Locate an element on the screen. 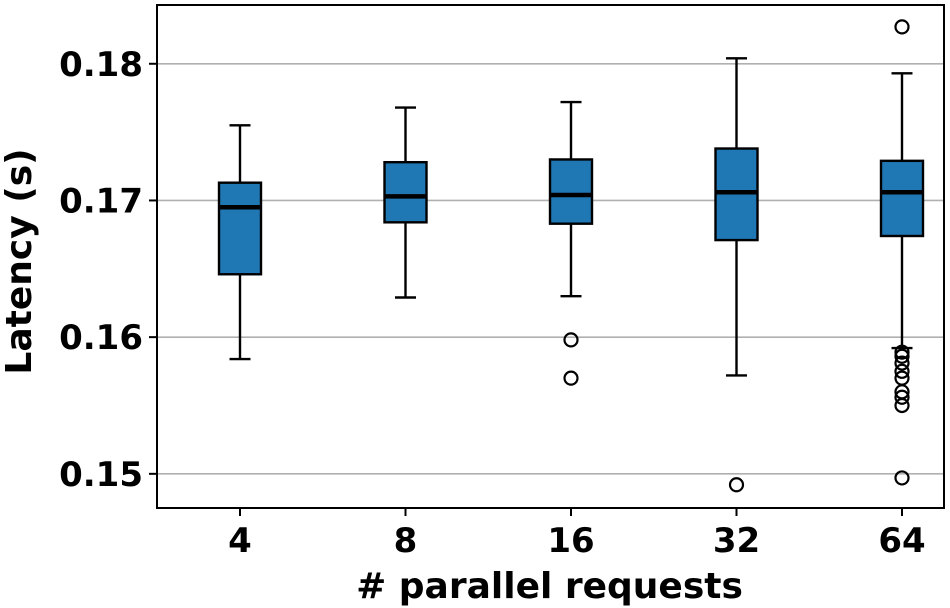  y-tick-label: 0.15 is located at coordinates (101, 475).